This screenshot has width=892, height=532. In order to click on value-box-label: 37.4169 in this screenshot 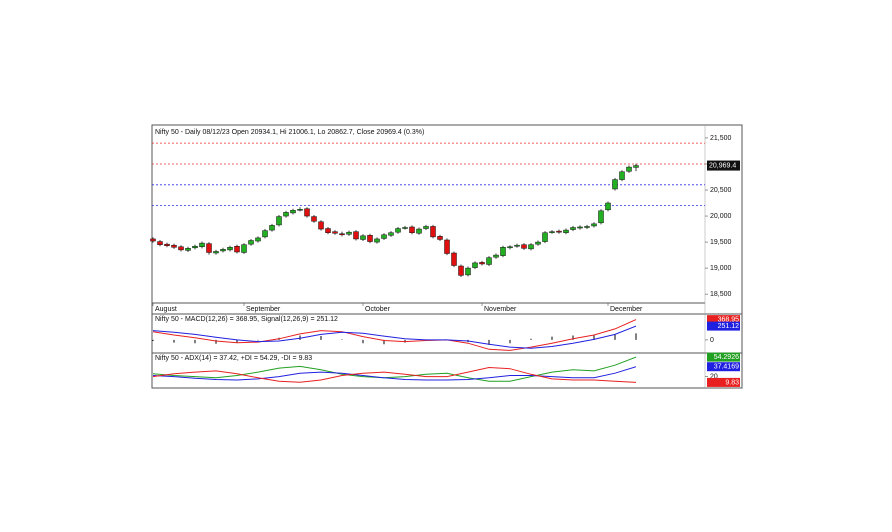, I will do `click(726, 367)`.